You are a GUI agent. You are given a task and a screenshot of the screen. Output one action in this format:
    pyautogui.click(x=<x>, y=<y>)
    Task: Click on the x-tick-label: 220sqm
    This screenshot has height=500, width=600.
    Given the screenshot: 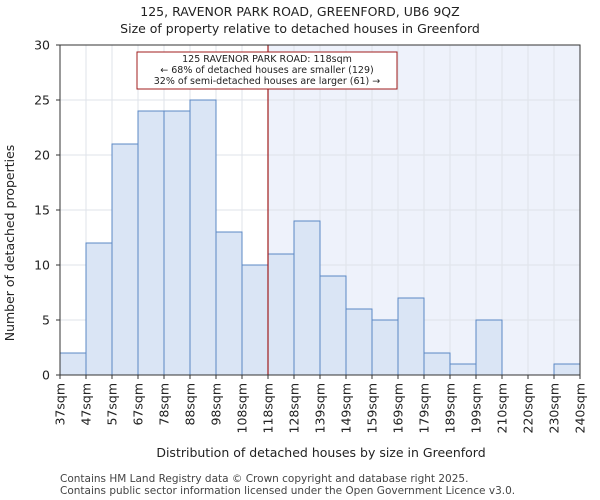 What is the action you would take?
    pyautogui.click(x=528, y=408)
    